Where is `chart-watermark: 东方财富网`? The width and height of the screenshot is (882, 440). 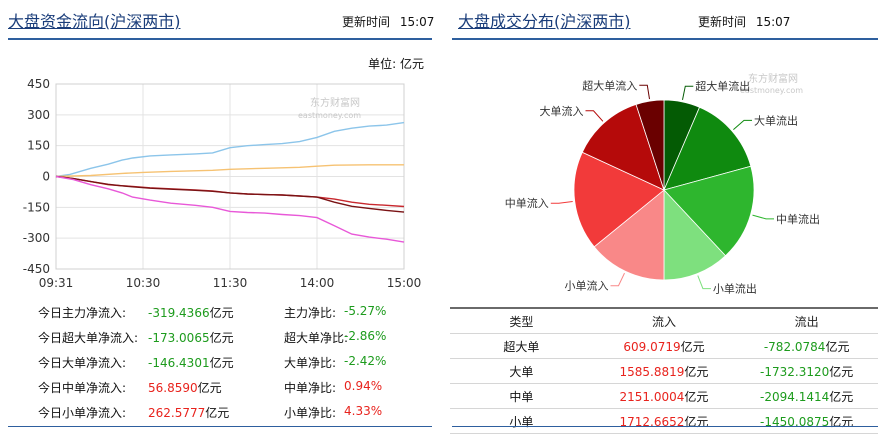
chart-watermark: 东方财富网 is located at coordinates (335, 102).